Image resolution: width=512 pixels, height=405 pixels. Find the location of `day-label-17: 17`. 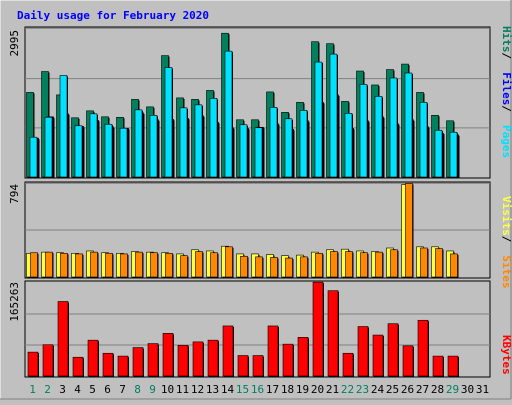

day-label-17: 17 is located at coordinates (272, 389).